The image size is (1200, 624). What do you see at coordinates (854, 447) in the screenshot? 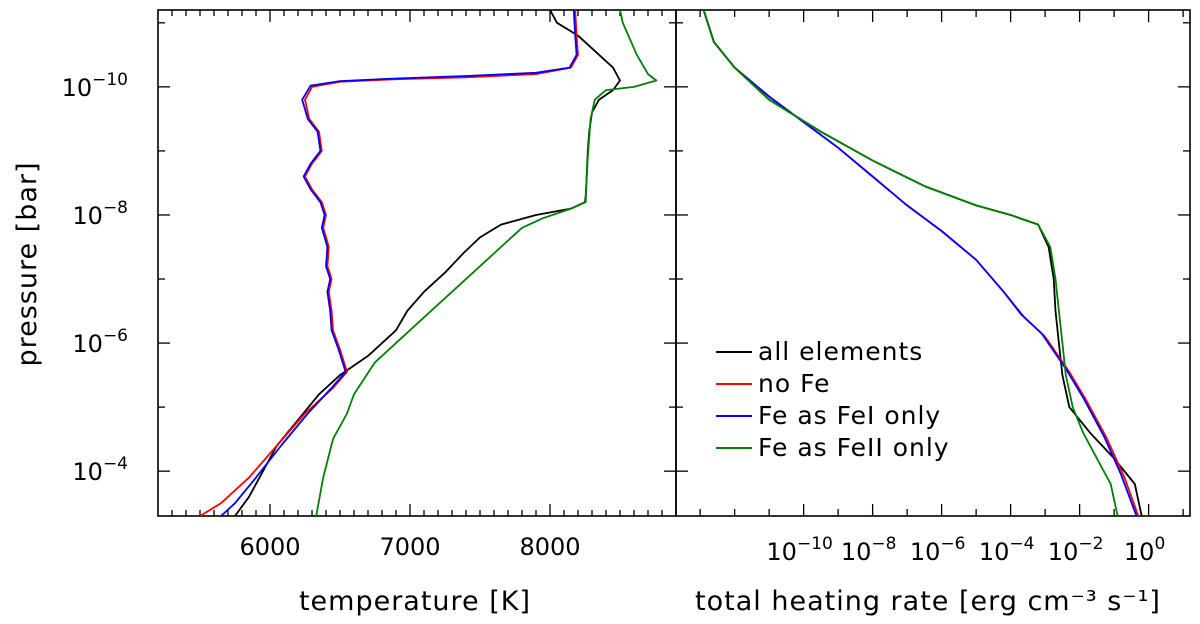
I see `legend-label: Fe as FeII only` at bounding box center [854, 447].